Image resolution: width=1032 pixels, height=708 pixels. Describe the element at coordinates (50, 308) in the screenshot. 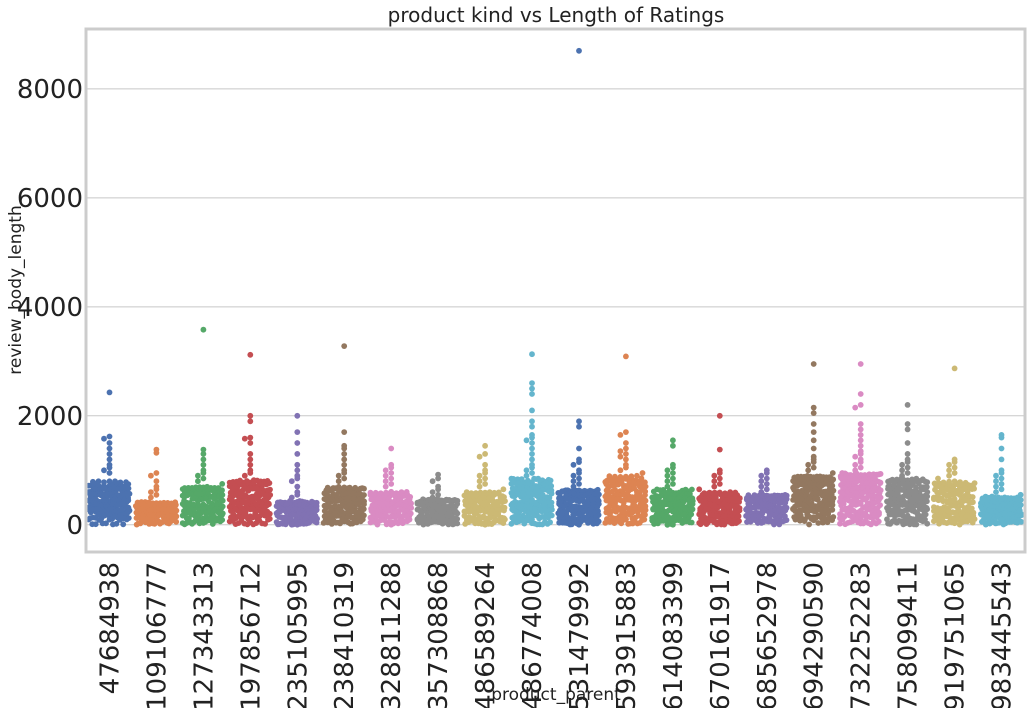

I see `y-tick-labels: 0 2000 4000 6000 8000` at that location.